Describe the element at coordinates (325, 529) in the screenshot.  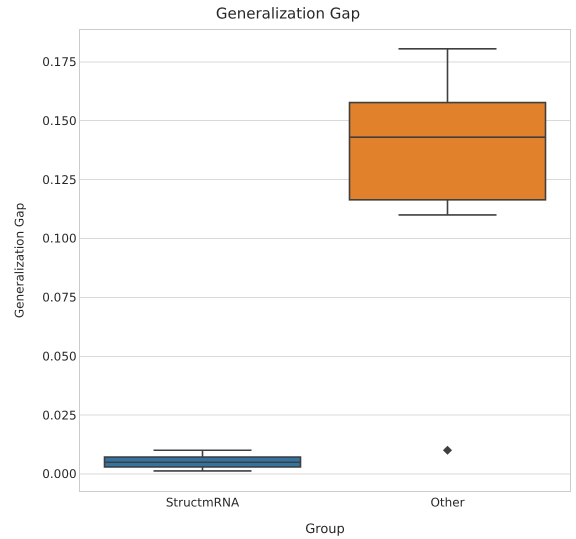
I see `x-axis-title: Group` at that location.